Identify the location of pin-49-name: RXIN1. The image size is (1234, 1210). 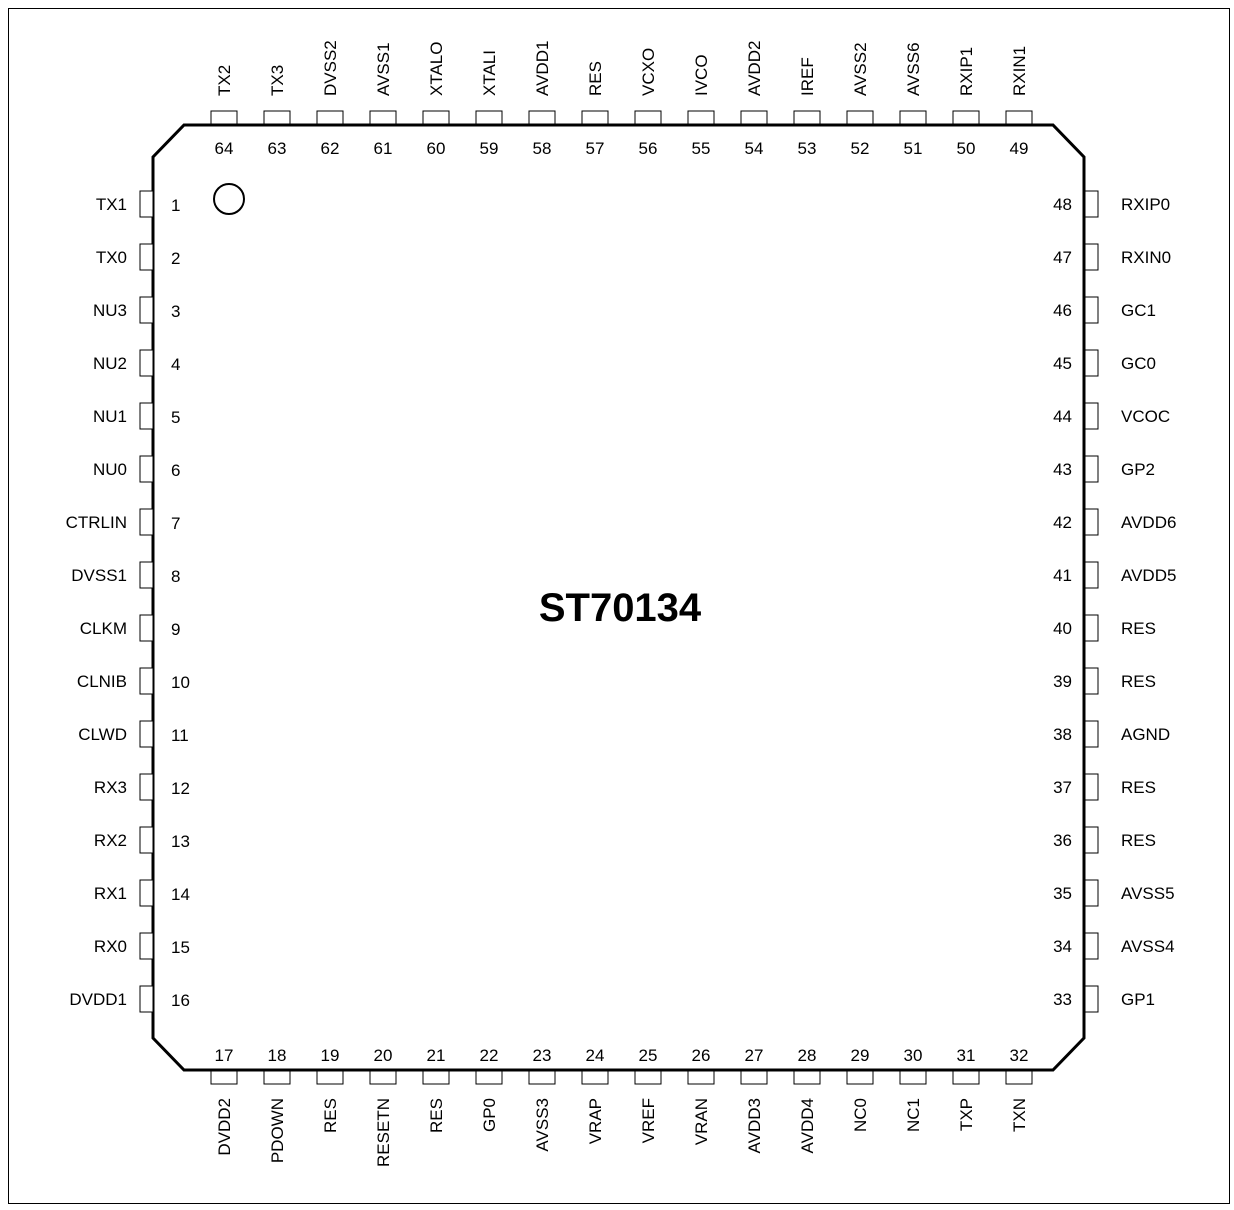
(1019, 71).